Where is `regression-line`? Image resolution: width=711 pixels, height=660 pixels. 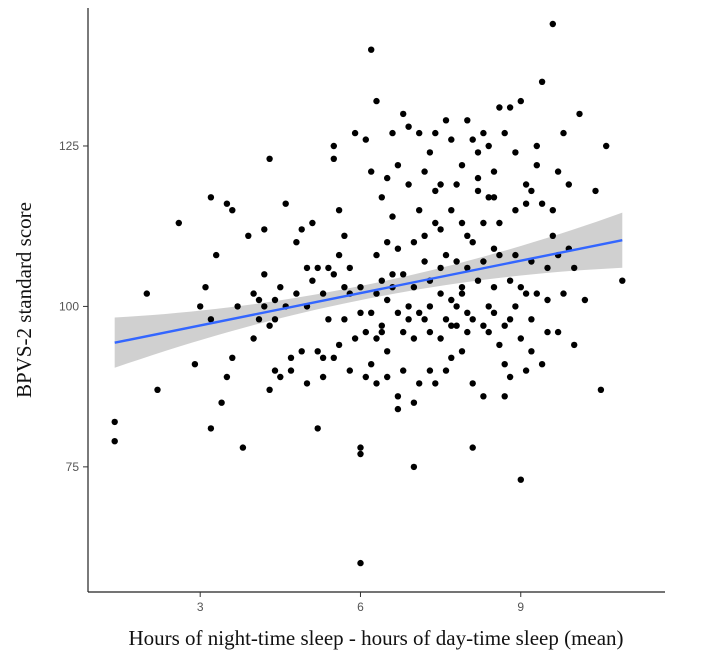
regression-line is located at coordinates (368, 291).